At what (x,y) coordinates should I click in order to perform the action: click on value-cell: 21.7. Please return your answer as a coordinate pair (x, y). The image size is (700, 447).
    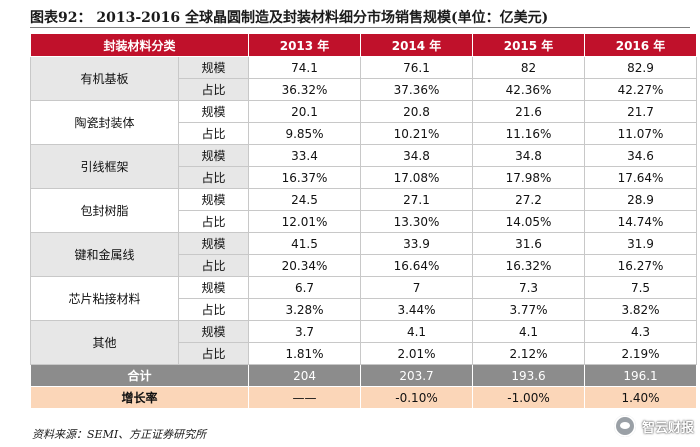
    Looking at the image, I should click on (641, 111).